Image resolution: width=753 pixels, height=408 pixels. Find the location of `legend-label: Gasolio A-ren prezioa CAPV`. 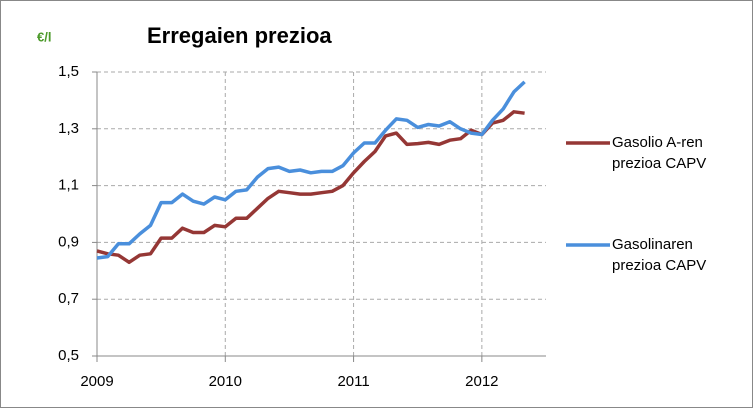

legend-label: Gasolio A-ren prezioa CAPV is located at coordinates (659, 153).